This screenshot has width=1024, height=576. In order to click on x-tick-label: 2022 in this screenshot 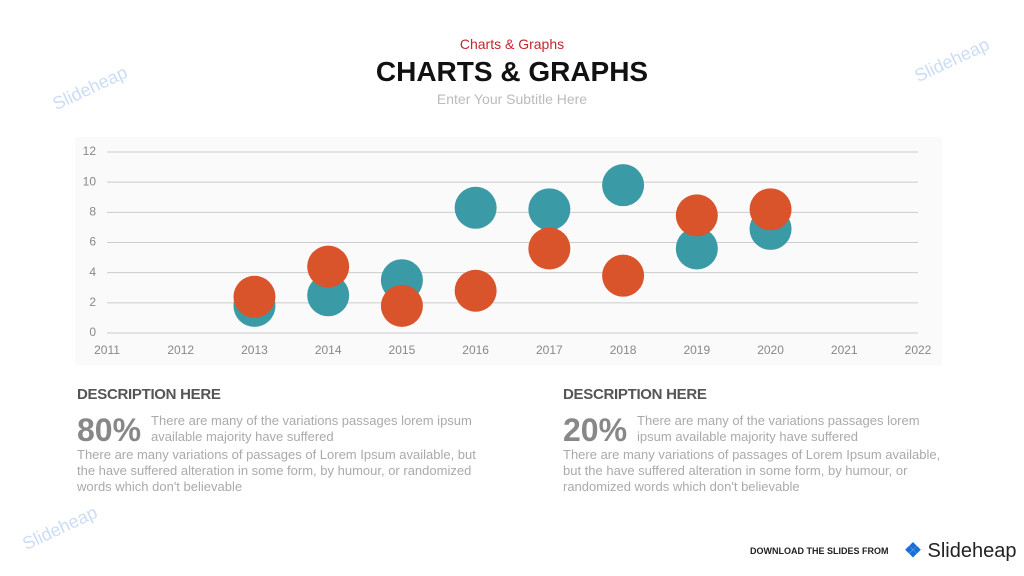, I will do `click(918, 350)`.